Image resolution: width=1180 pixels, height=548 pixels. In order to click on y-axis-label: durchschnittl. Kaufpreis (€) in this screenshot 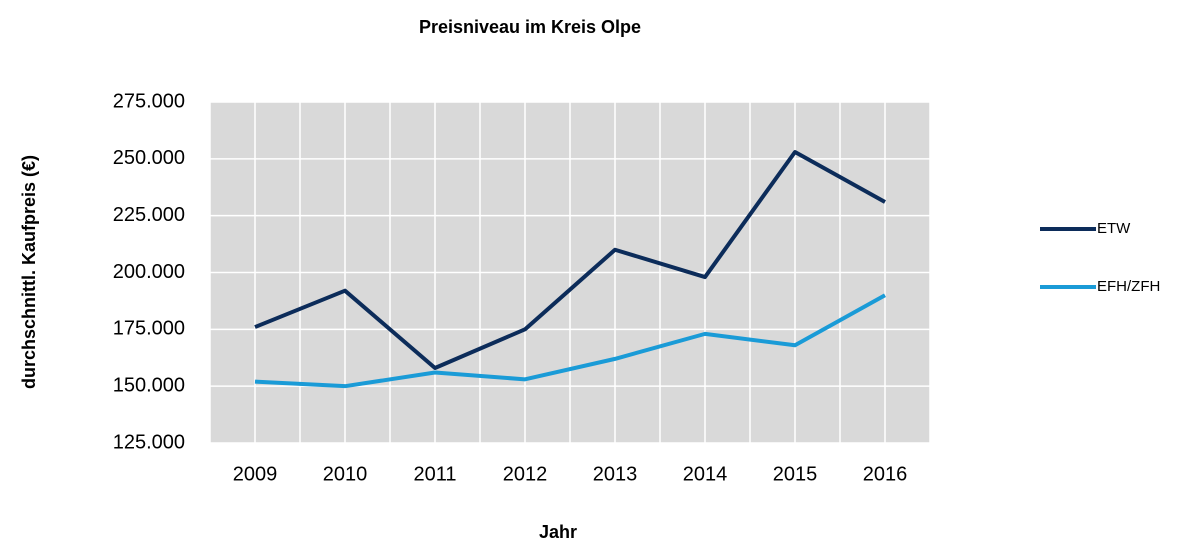, I will do `click(29, 272)`.